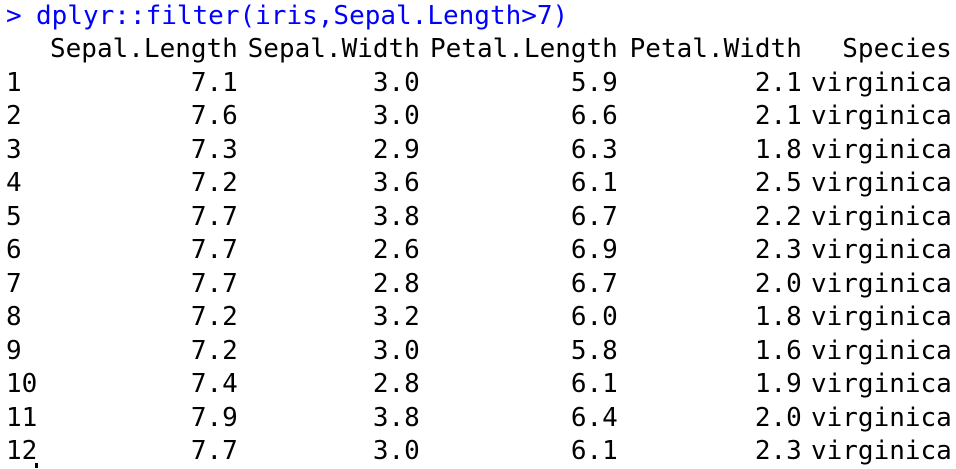 The height and width of the screenshot is (469, 956). Describe the element at coordinates (14, 350) in the screenshot. I see `row-index: 9` at that location.